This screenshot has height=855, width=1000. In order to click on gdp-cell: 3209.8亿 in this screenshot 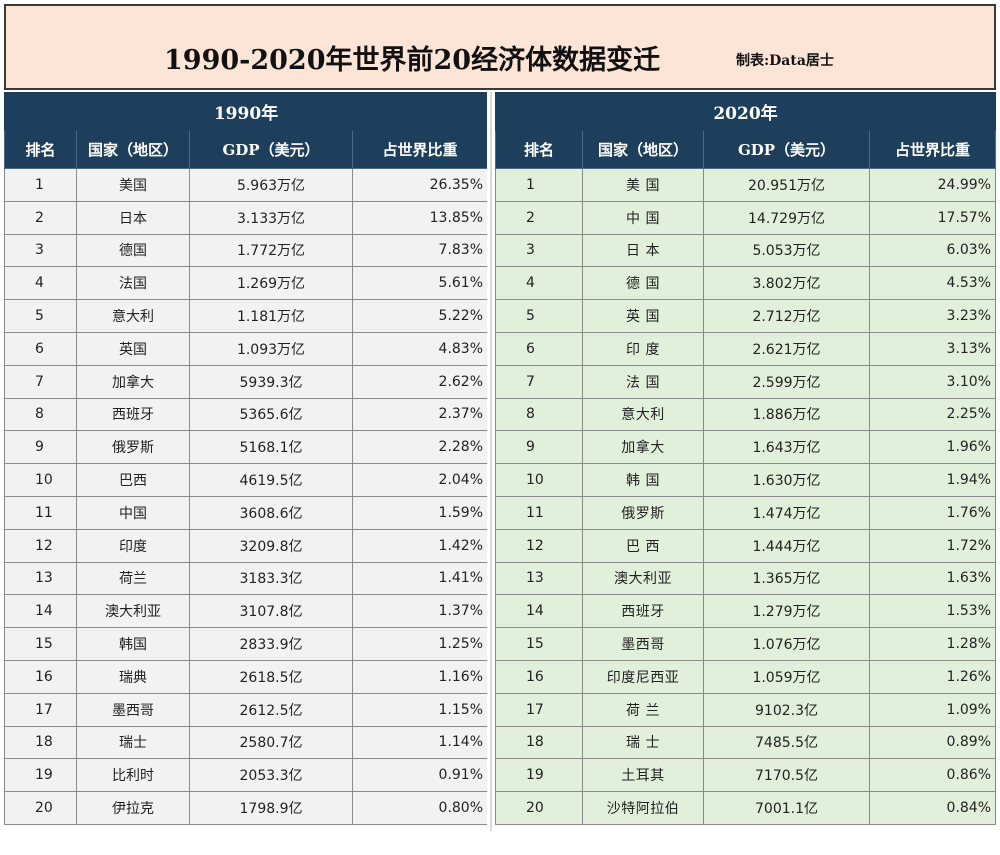, I will do `click(271, 545)`.